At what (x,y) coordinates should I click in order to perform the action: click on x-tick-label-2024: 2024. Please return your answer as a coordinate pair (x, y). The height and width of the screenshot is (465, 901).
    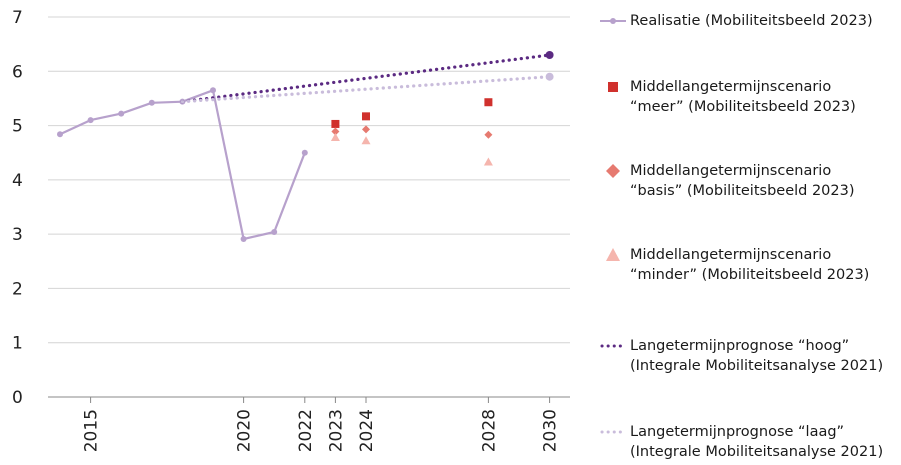
    Looking at the image, I should click on (367, 430).